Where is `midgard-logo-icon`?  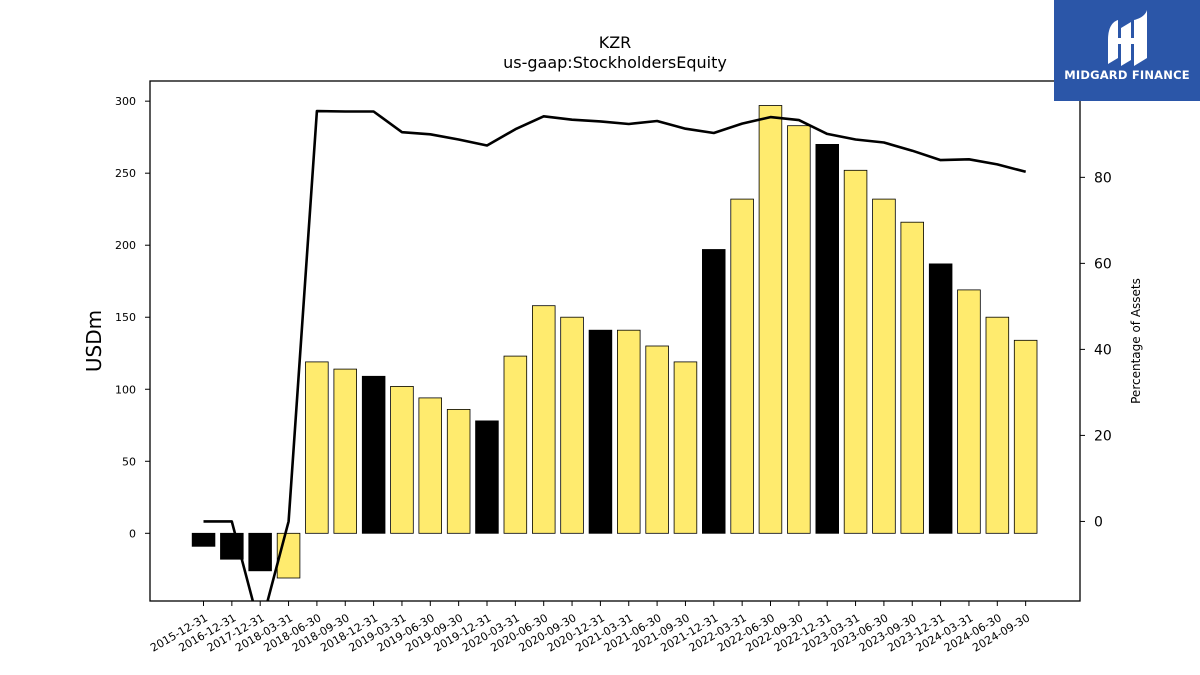
midgard-logo-icon is located at coordinates (1127, 38).